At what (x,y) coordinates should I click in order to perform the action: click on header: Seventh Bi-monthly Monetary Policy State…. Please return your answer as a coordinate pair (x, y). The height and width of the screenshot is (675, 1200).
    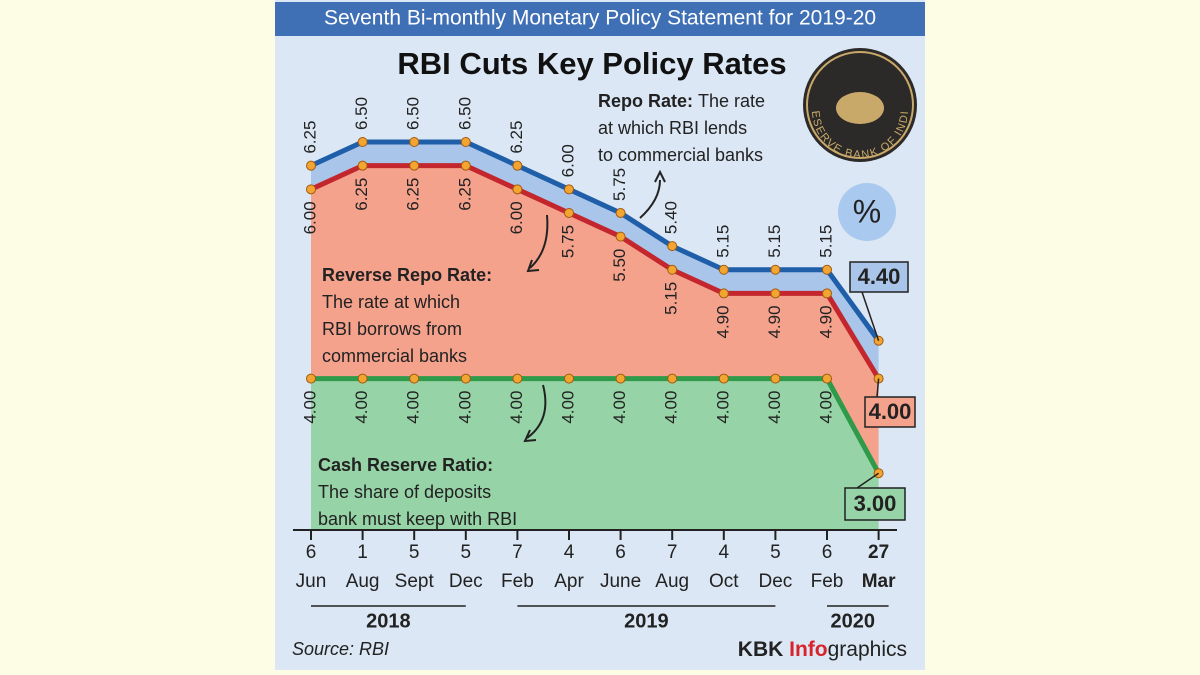
    Looking at the image, I should click on (600, 18).